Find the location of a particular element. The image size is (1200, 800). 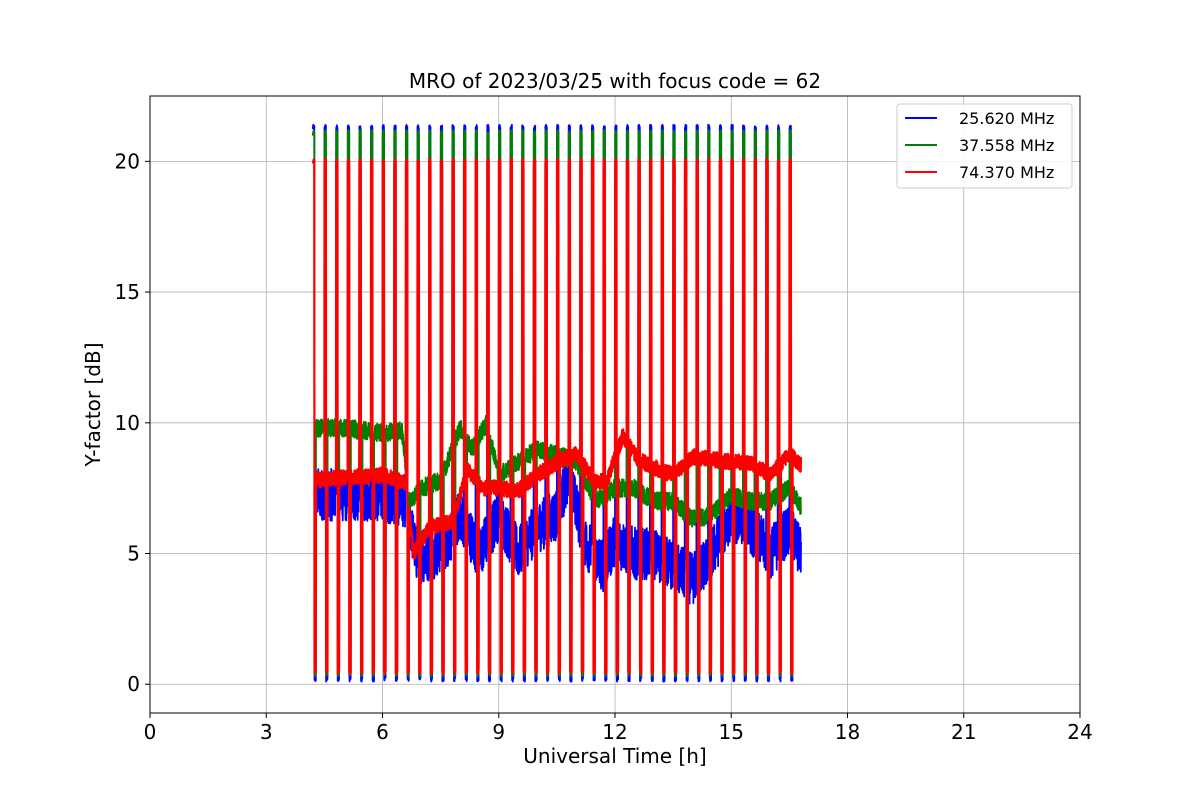

y-tick-label: 10 is located at coordinates (127, 423).